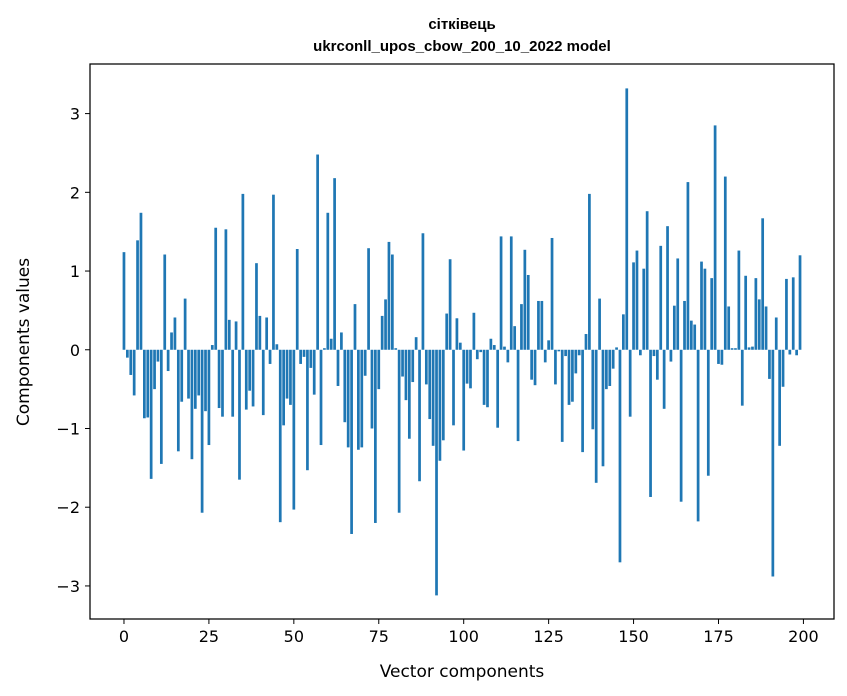  Describe the element at coordinates (68, 507) in the screenshot. I see `y-tick-label--2: −2` at that location.